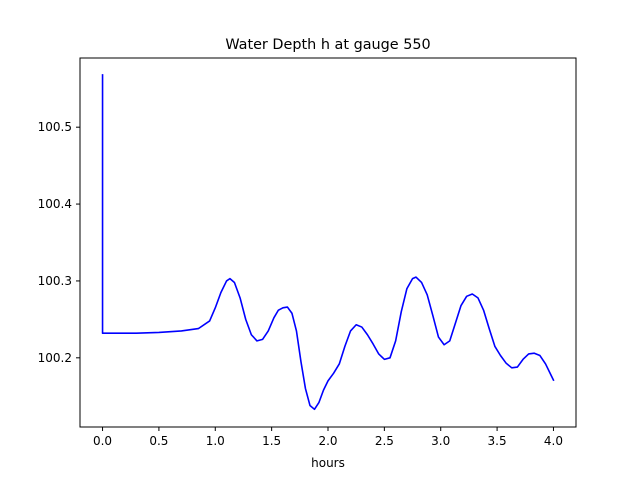 The height and width of the screenshot is (480, 640). What do you see at coordinates (55, 281) in the screenshot?
I see `y-tick-label: 100.3` at bounding box center [55, 281].